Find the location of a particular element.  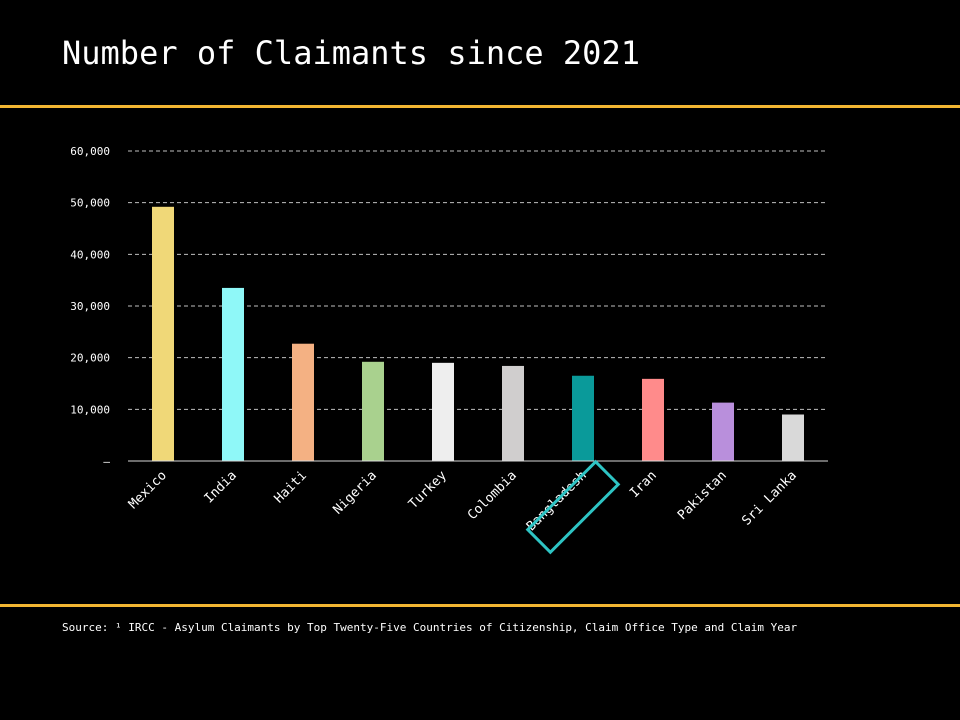

bar-sri-lanka is located at coordinates (793, 437).